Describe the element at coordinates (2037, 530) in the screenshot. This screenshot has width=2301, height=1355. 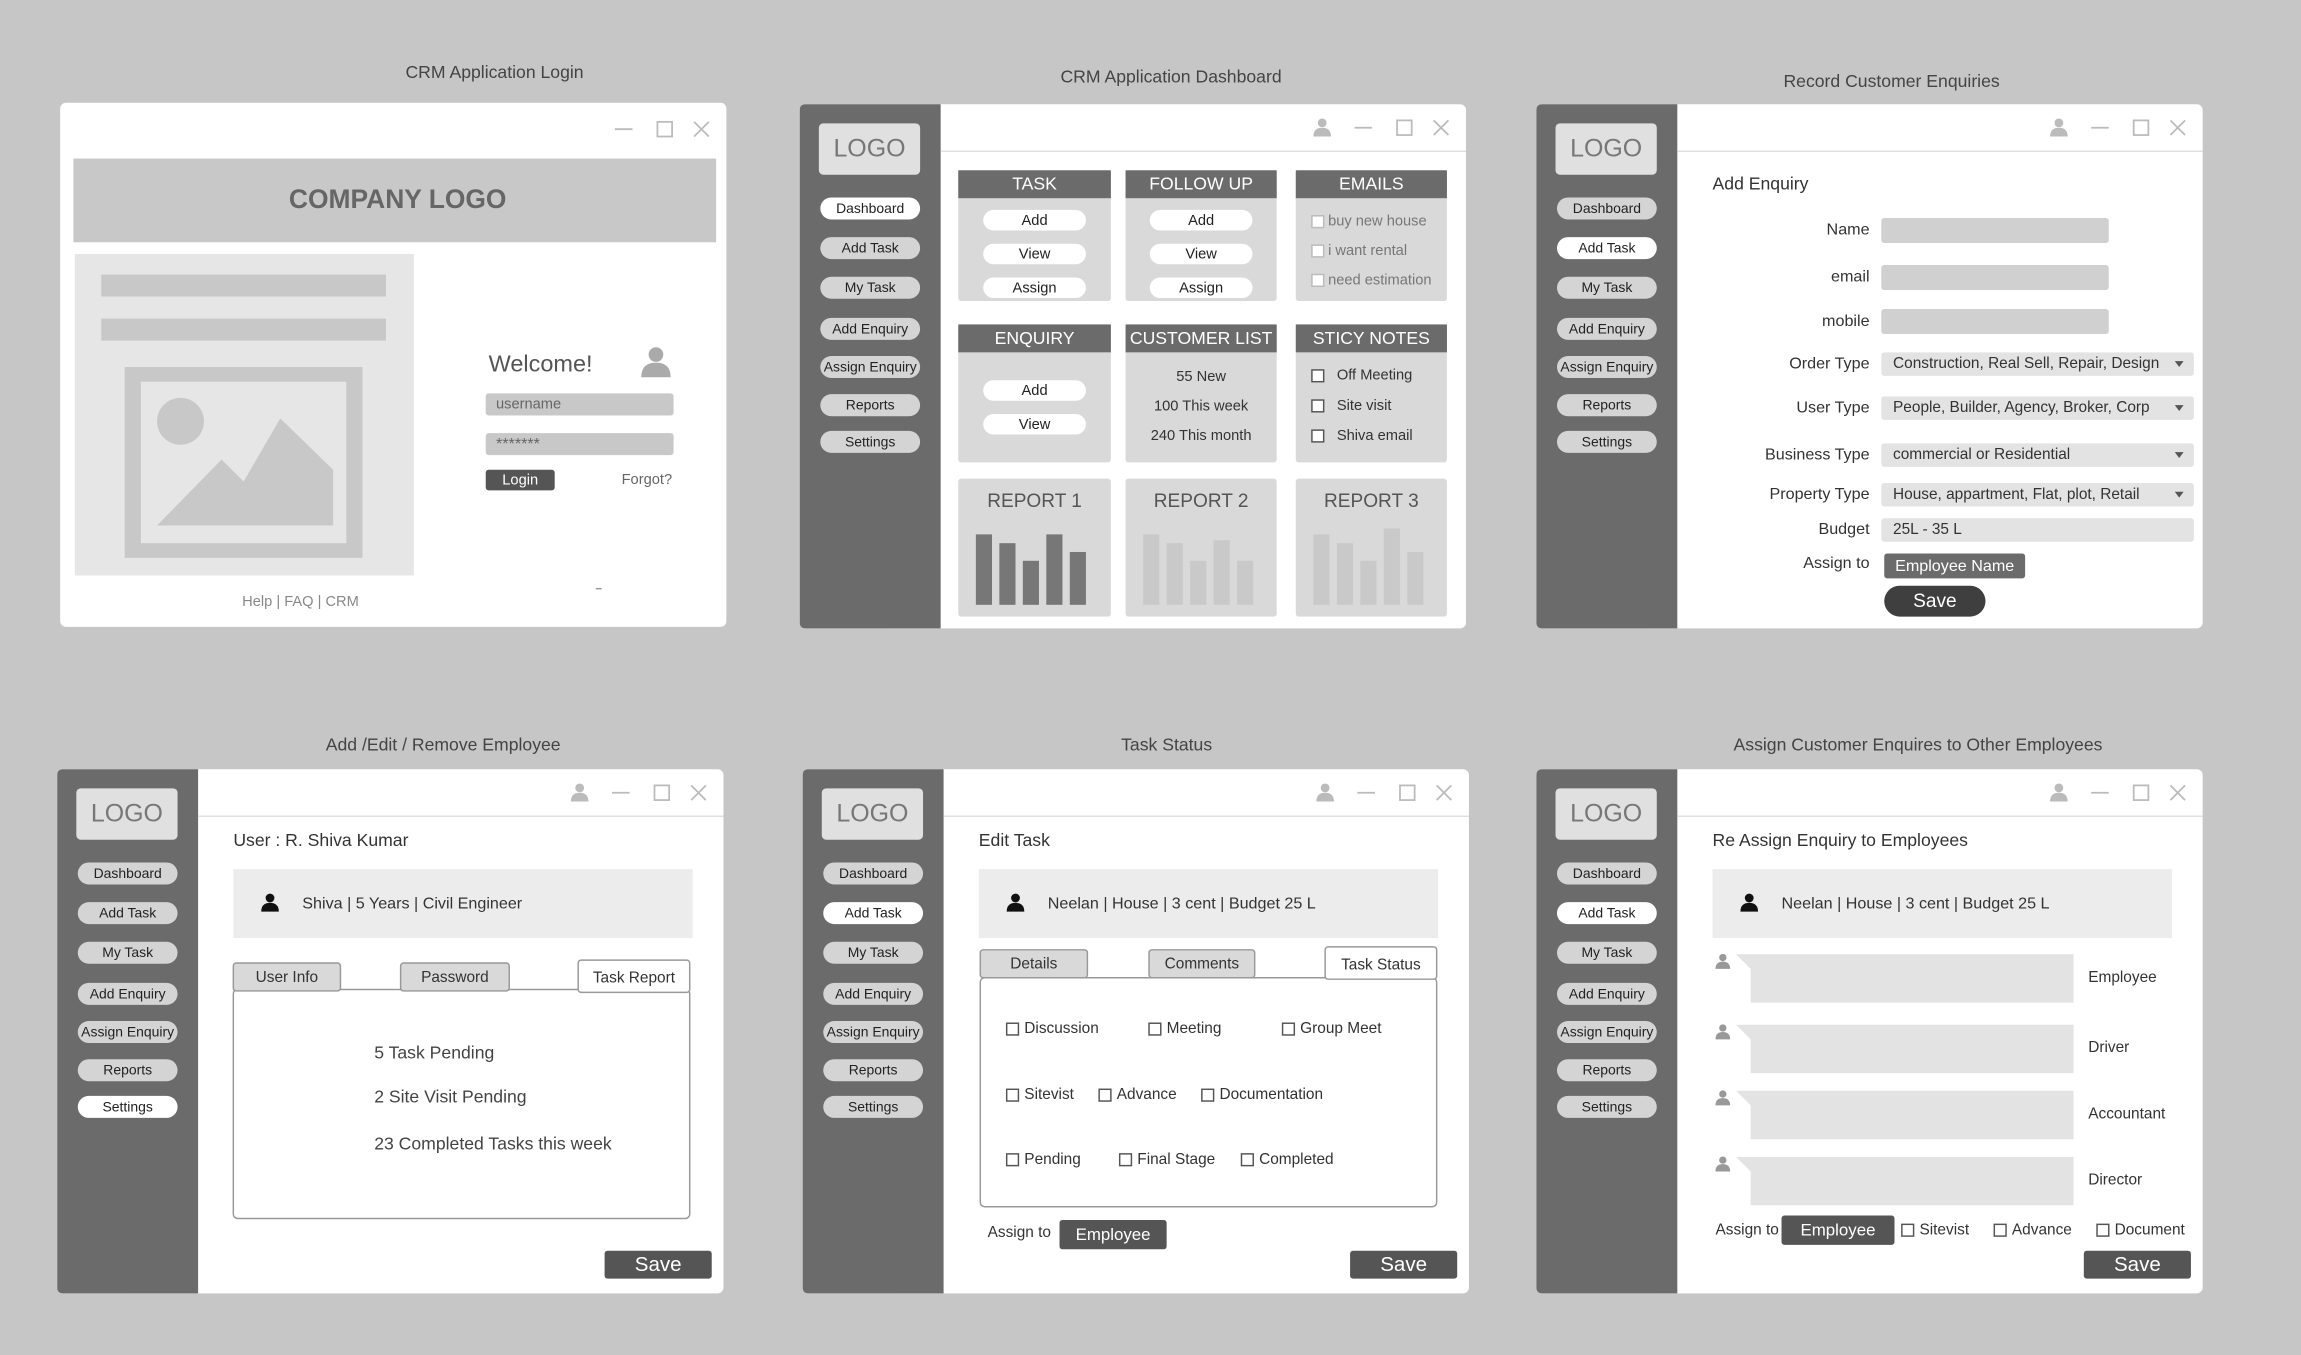
I see `budget-input` at that location.